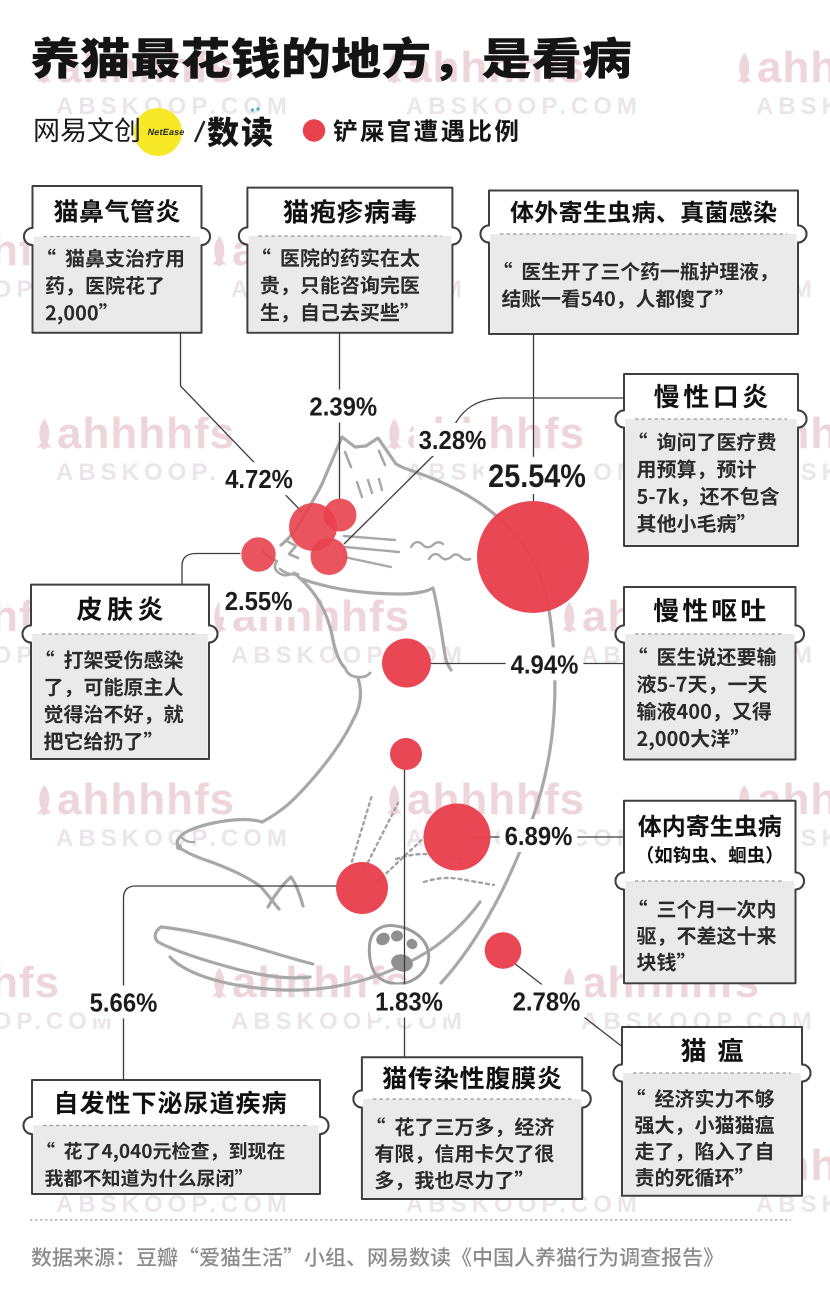 This screenshot has height=1300, width=830. Describe the element at coordinates (539, 836) in the screenshot. I see `svg-text: 6.89%` at that location.